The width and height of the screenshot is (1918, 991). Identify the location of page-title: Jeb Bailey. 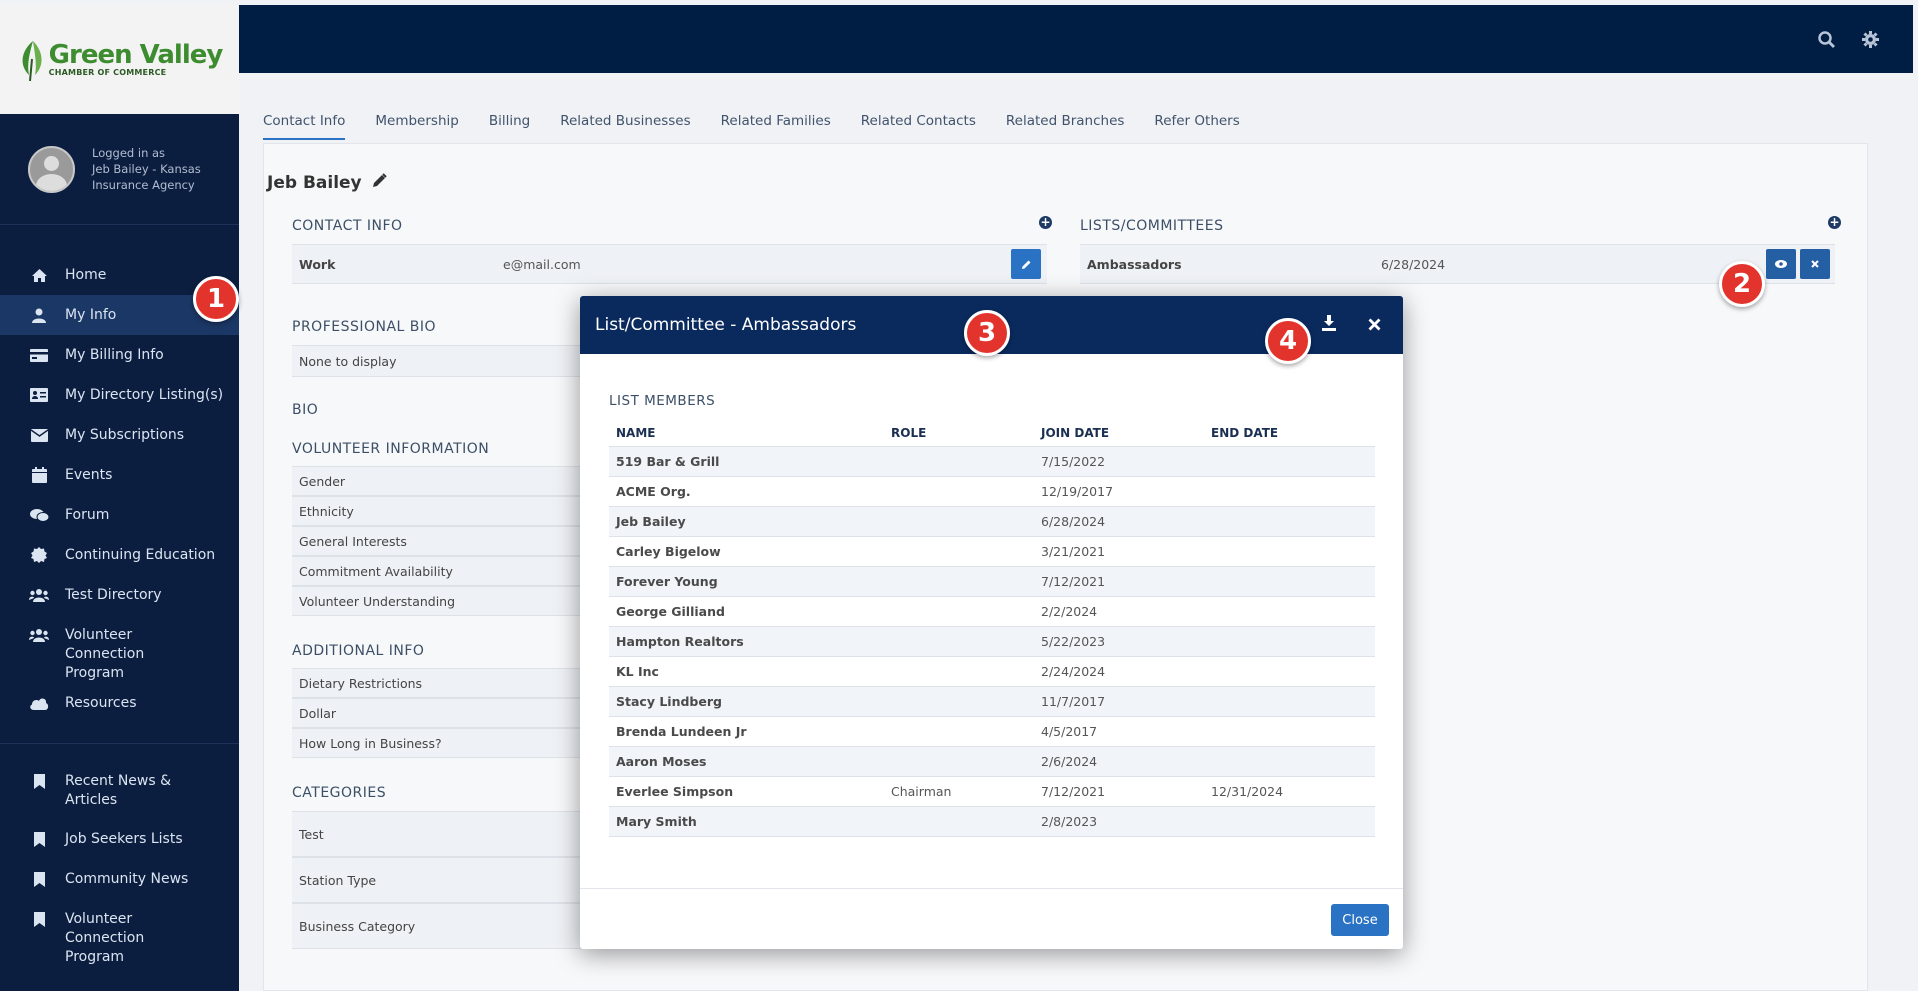
(327, 183).